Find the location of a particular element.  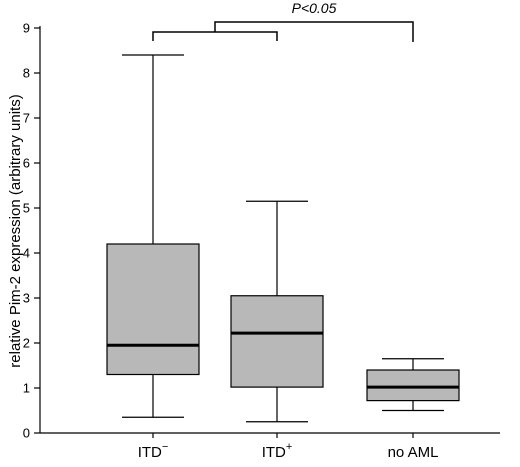

outer-bracket is located at coordinates (314, 31).